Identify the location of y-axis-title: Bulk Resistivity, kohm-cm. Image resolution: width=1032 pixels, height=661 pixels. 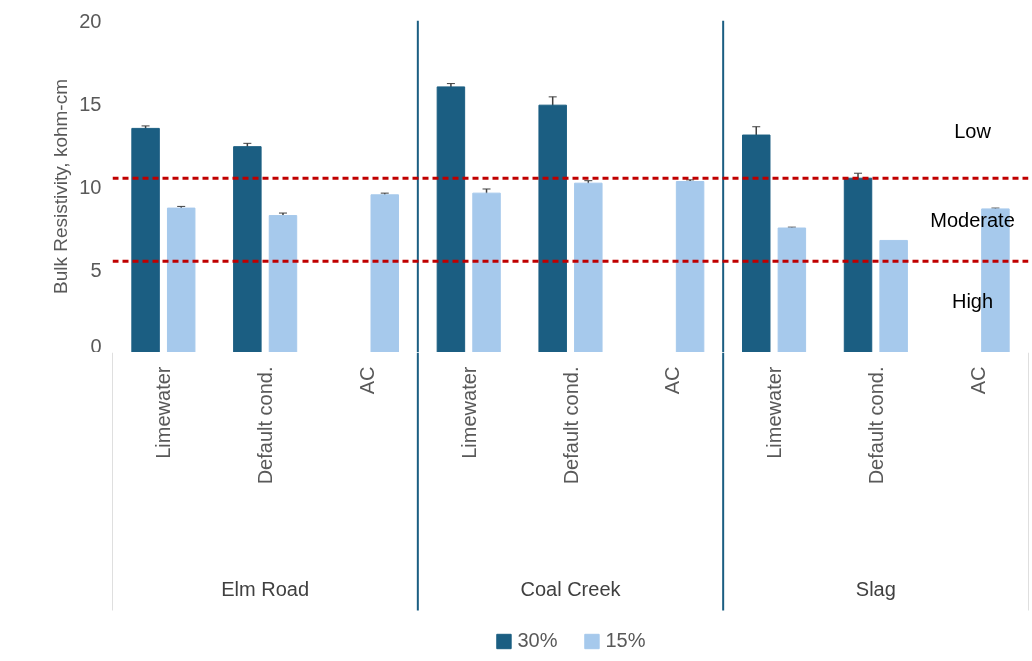
(61, 186).